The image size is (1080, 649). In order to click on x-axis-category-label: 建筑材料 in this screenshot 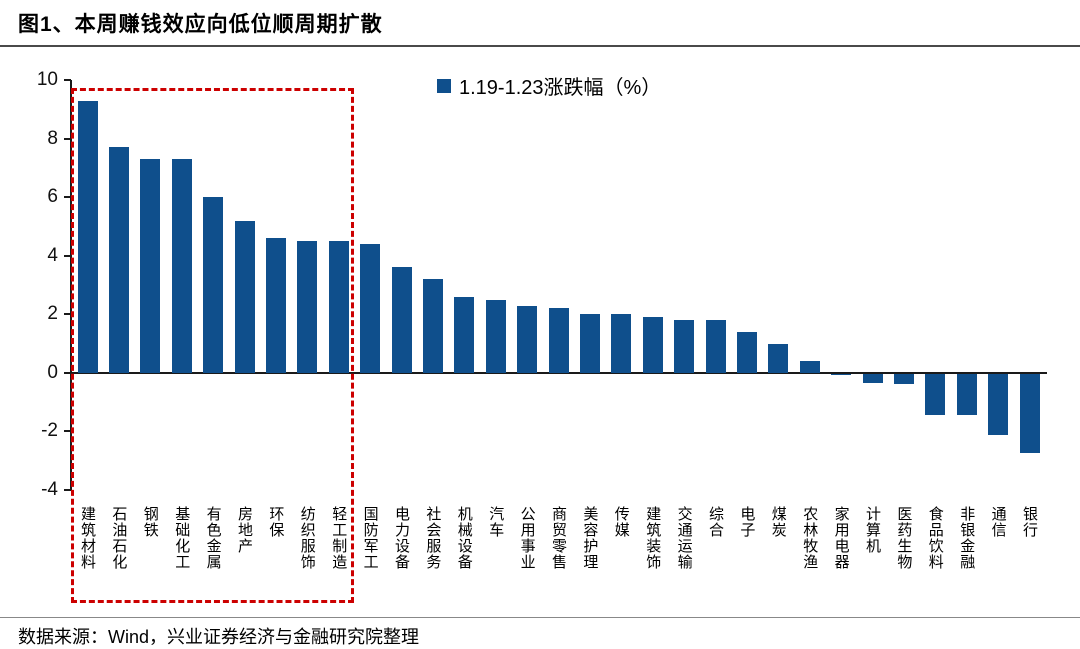, I will do `click(87, 538)`.